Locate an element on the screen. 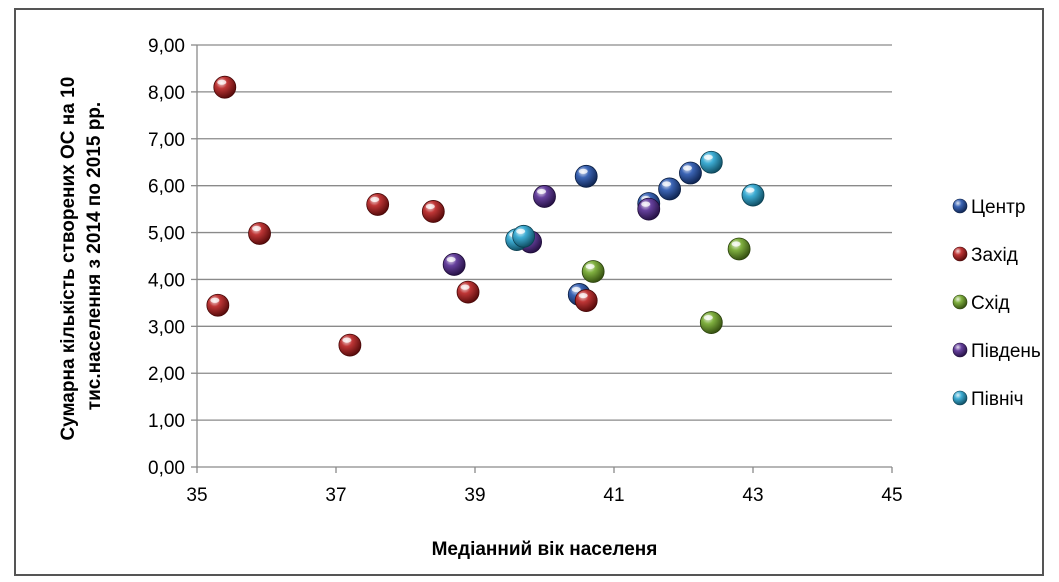  y-tick-label: 3,00 is located at coordinates (166, 327).